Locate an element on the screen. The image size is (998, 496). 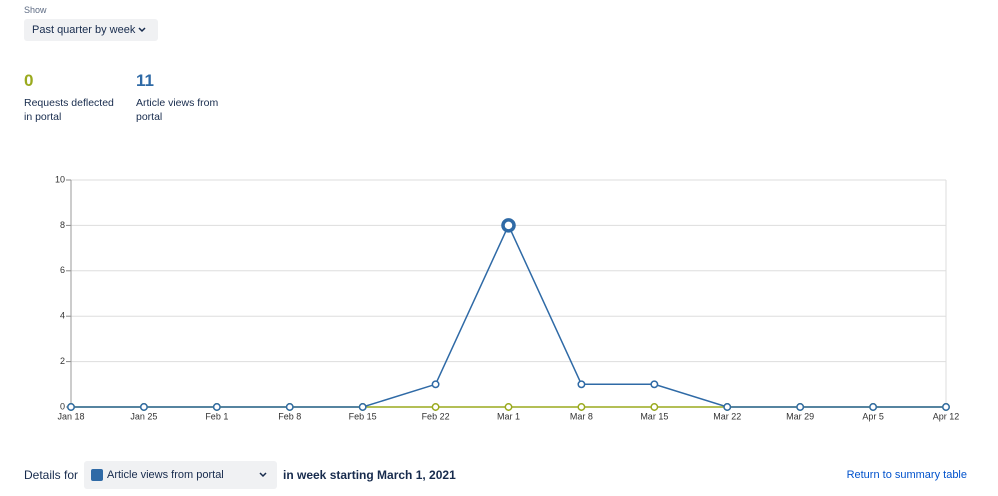
x-tick-label: Mar 8 is located at coordinates (581, 416).